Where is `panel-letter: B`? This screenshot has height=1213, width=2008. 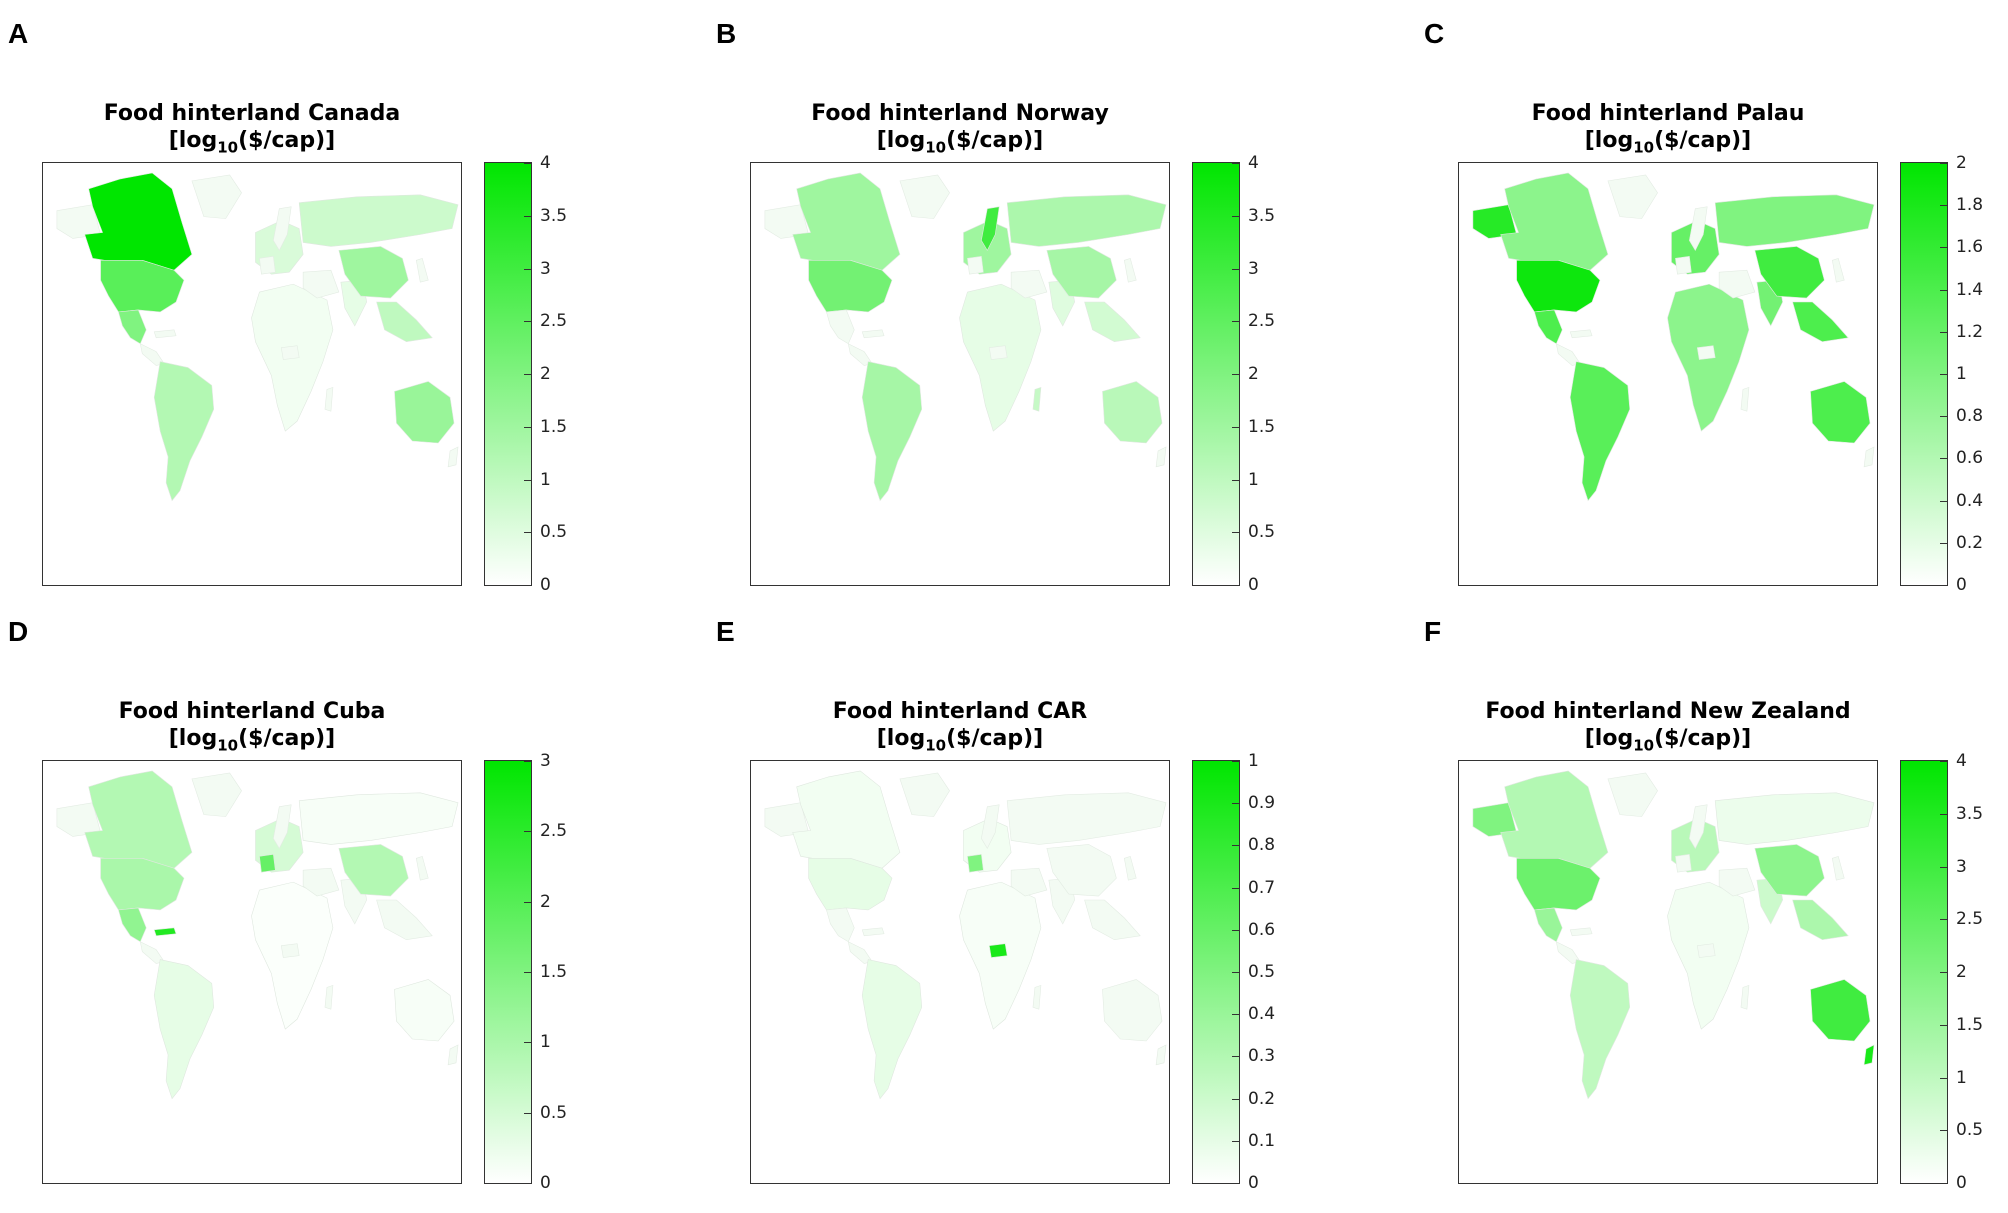 panel-letter: B is located at coordinates (726, 33).